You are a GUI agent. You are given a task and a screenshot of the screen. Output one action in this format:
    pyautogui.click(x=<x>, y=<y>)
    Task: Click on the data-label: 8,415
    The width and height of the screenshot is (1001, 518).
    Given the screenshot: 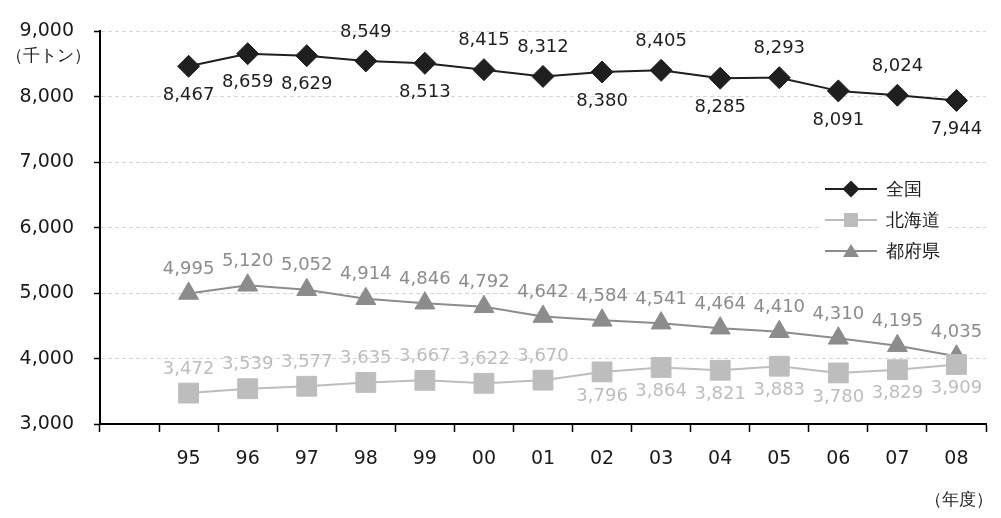 What is the action you would take?
    pyautogui.click(x=484, y=39)
    